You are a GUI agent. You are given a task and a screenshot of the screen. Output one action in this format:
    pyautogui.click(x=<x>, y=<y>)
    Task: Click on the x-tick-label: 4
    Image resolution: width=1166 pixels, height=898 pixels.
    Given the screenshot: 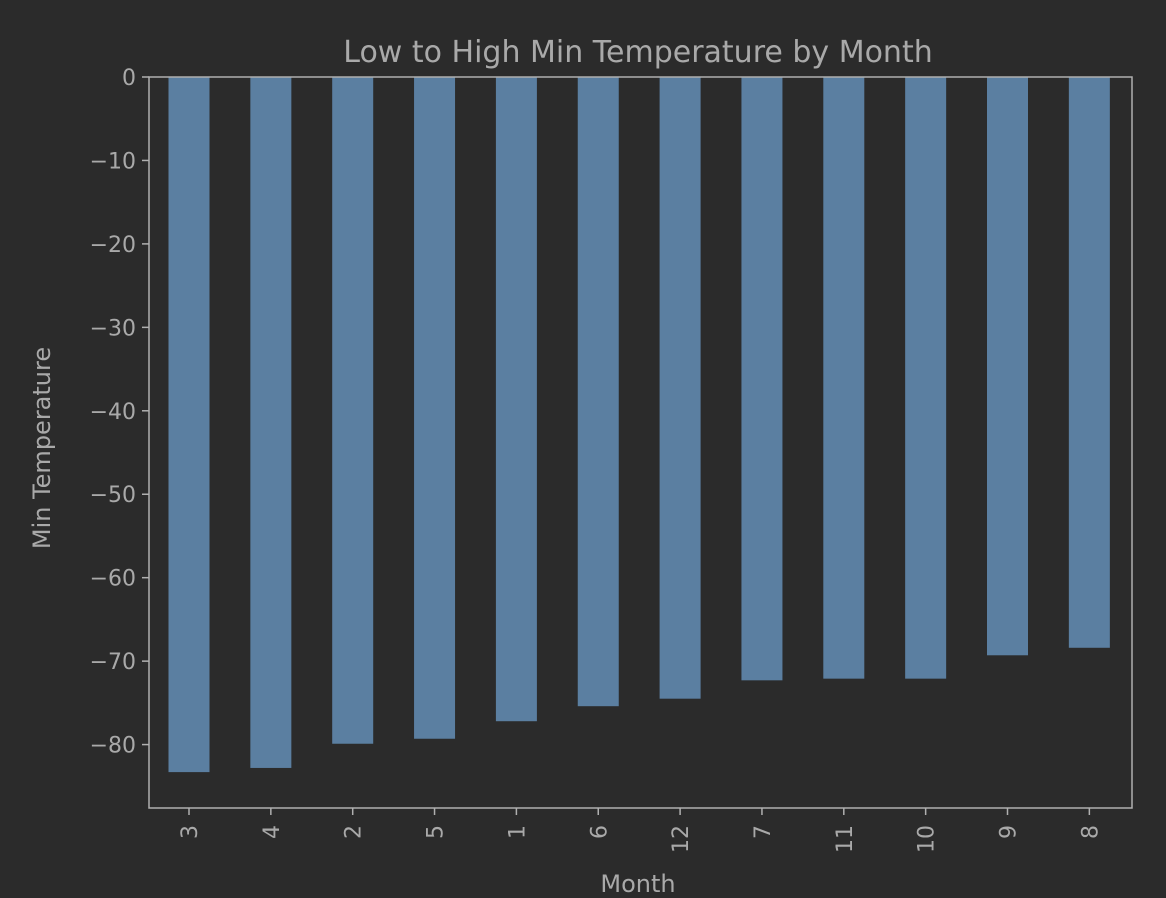 What is the action you would take?
    pyautogui.click(x=272, y=832)
    